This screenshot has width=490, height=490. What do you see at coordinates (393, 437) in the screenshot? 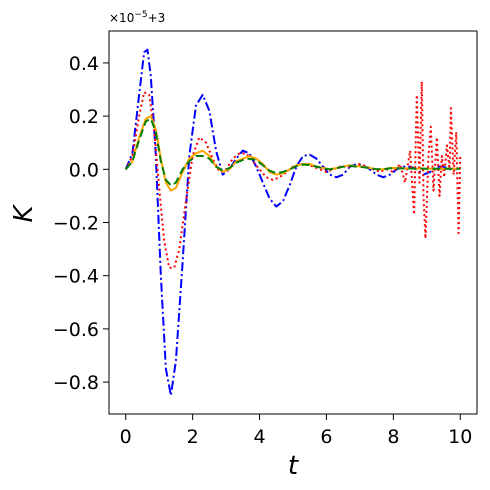
I see `x-tick-label: 8` at bounding box center [393, 437].